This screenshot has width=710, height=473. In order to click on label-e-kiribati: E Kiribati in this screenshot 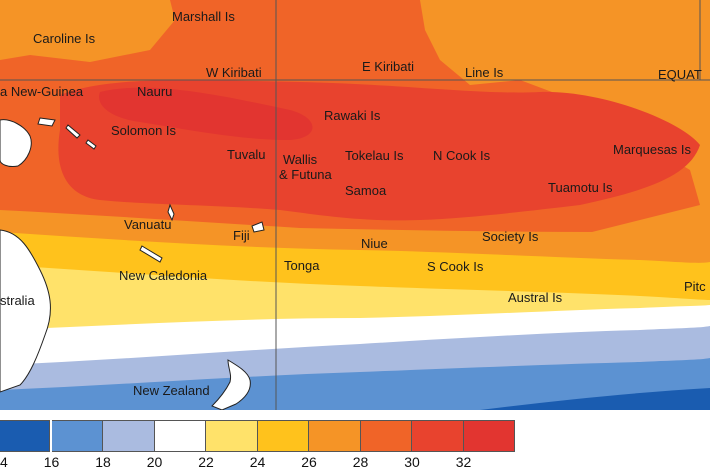, I will do `click(388, 66)`.